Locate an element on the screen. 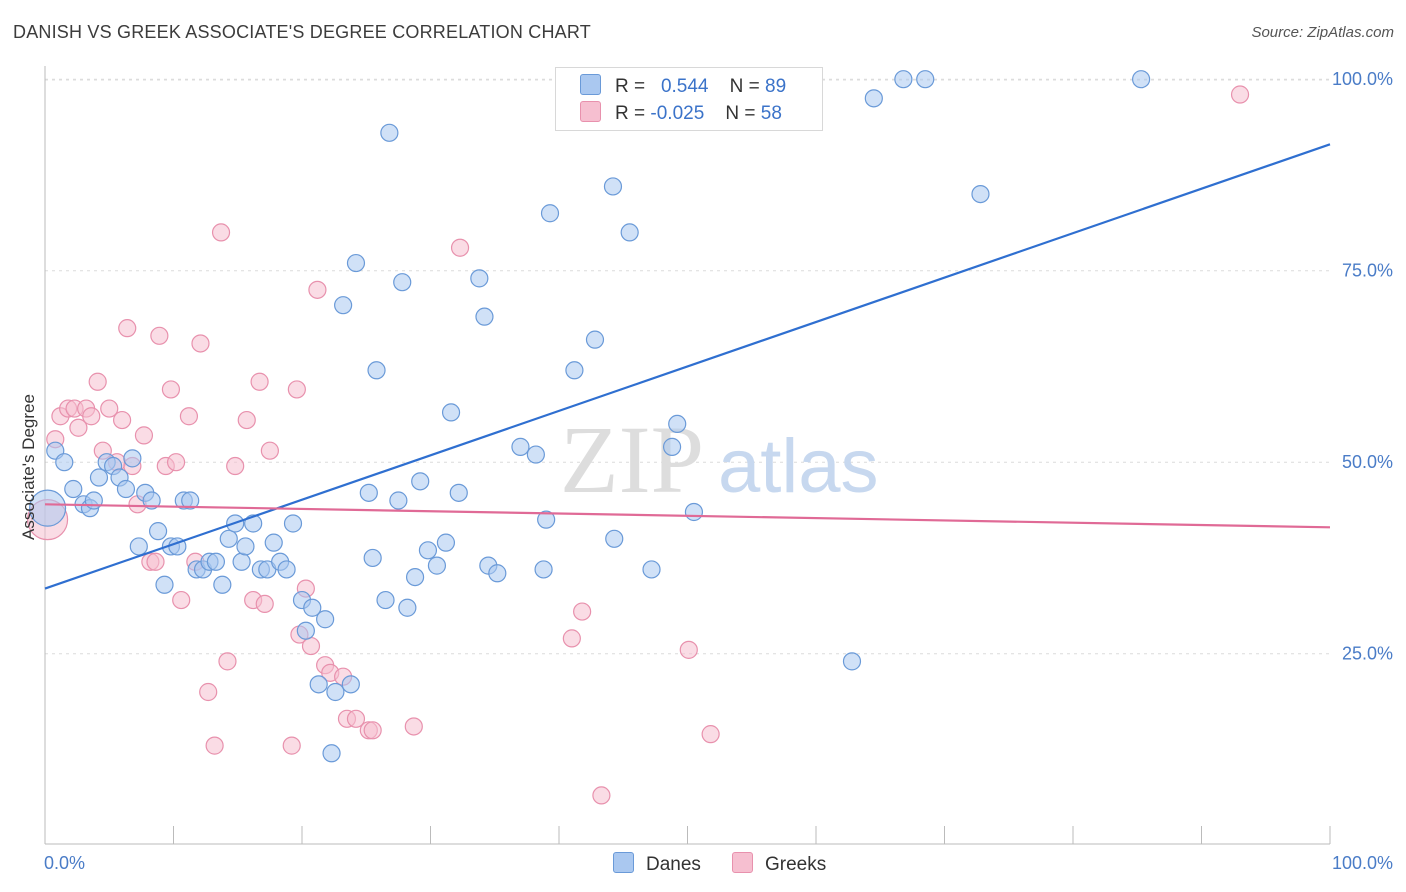 The width and height of the screenshot is (1406, 892). danes-swatch is located at coordinates (590, 84).